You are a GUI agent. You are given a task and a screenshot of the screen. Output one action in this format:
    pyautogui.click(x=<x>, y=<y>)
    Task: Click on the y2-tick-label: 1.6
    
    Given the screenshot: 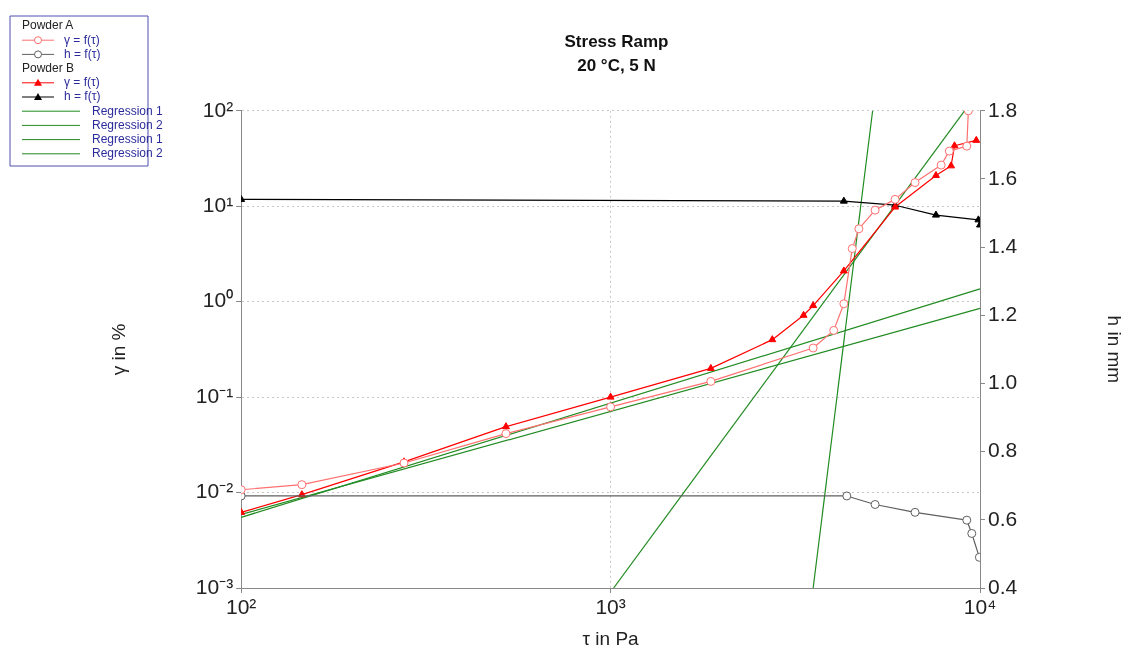 What is the action you would take?
    pyautogui.click(x=1003, y=177)
    